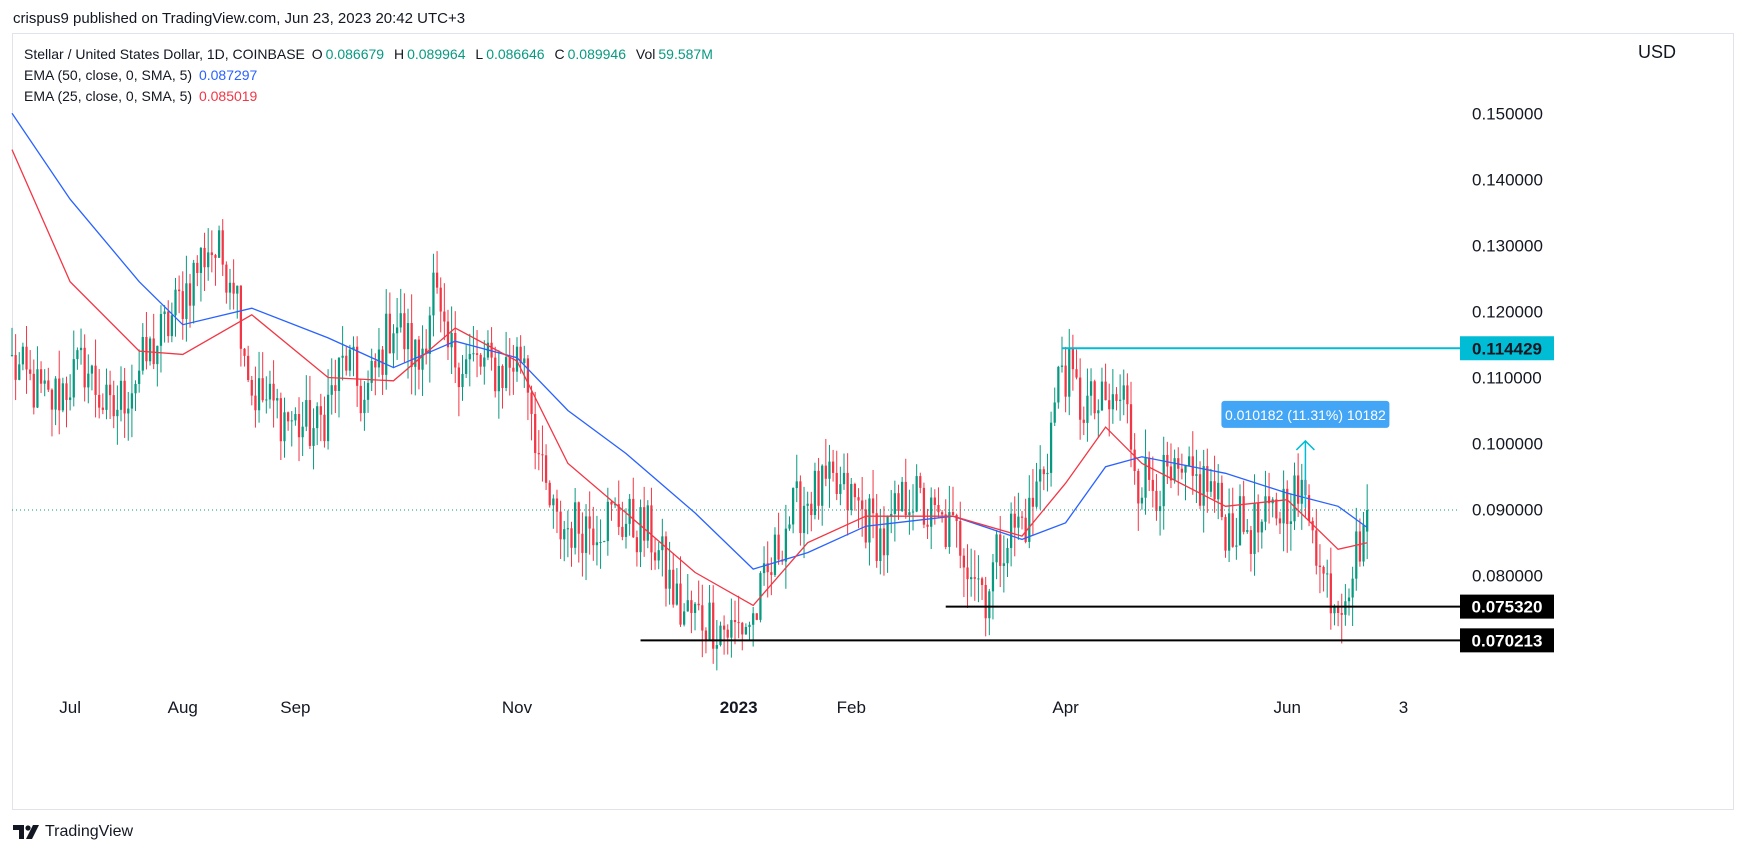 This screenshot has height=856, width=1747. What do you see at coordinates (1657, 52) in the screenshot?
I see `price-axis-currency: USD` at bounding box center [1657, 52].